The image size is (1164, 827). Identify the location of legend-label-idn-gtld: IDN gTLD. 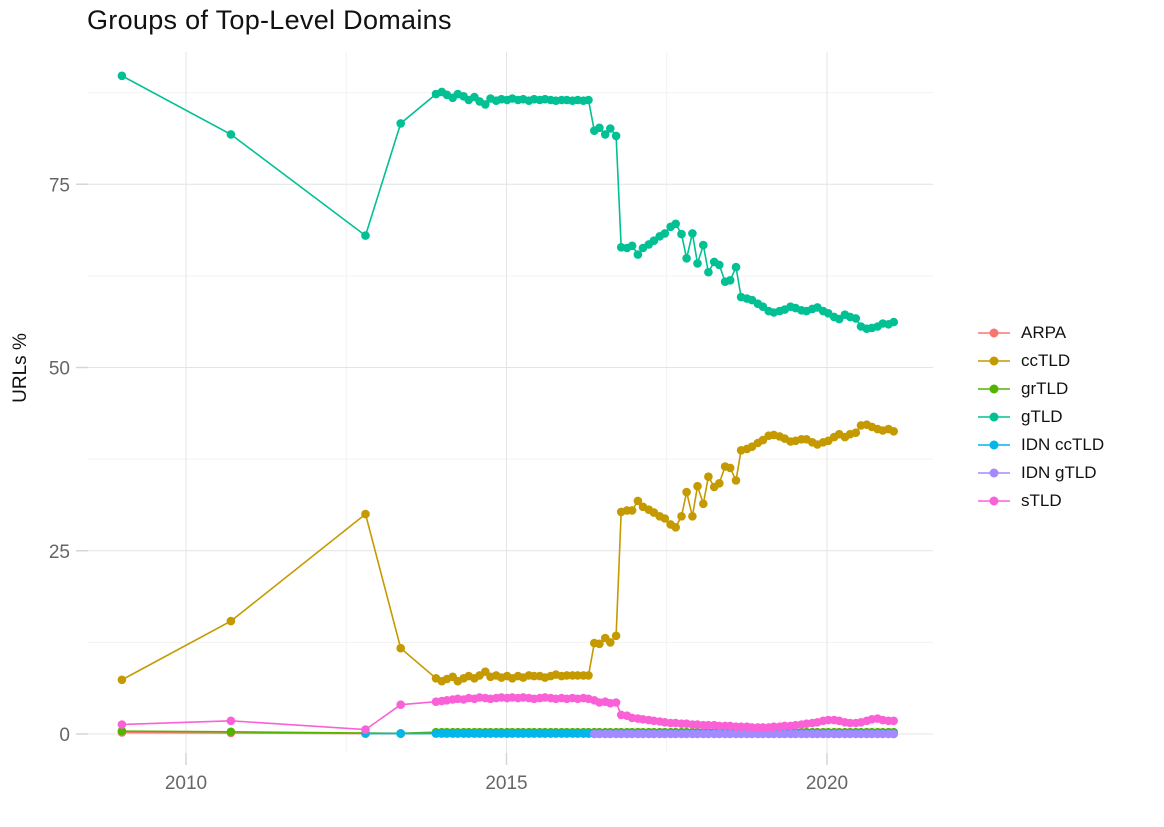
(1059, 472).